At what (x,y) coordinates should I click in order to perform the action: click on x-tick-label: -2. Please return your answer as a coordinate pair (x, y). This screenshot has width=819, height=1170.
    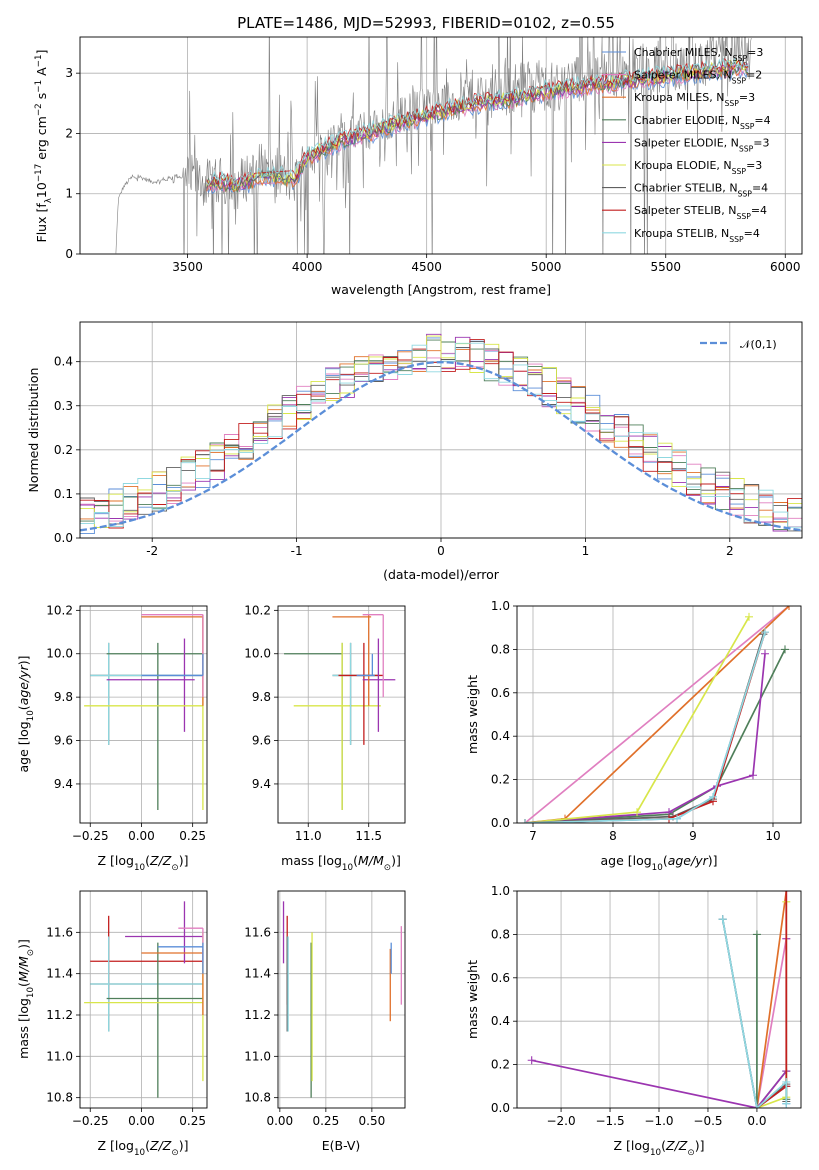
    Looking at the image, I should click on (152, 551).